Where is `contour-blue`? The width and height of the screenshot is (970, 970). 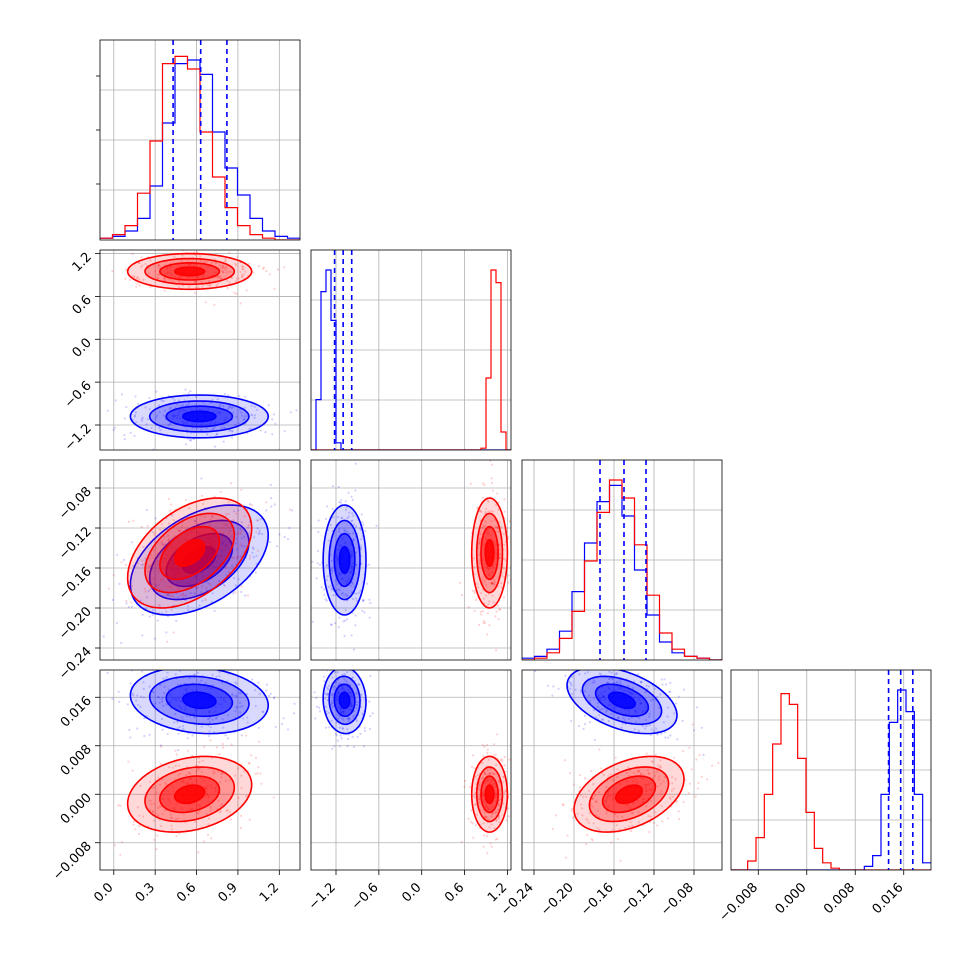 contour-blue is located at coordinates (199, 700).